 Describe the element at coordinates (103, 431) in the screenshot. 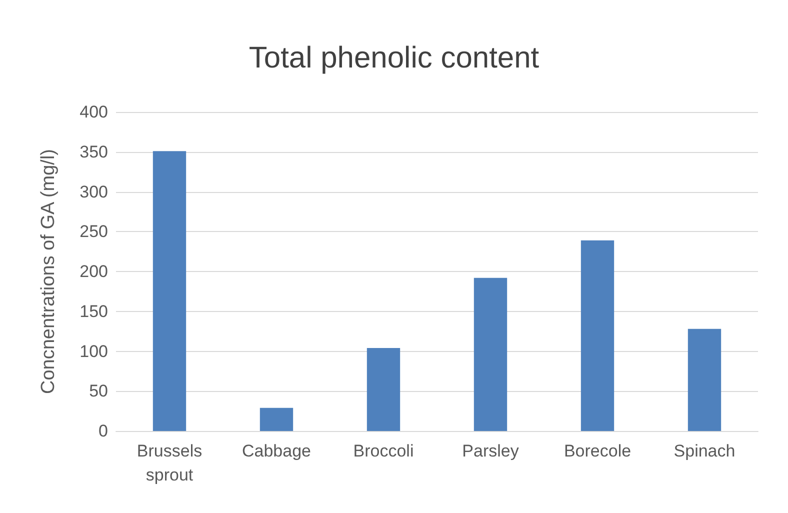

I see `y-tick-label: 0` at that location.